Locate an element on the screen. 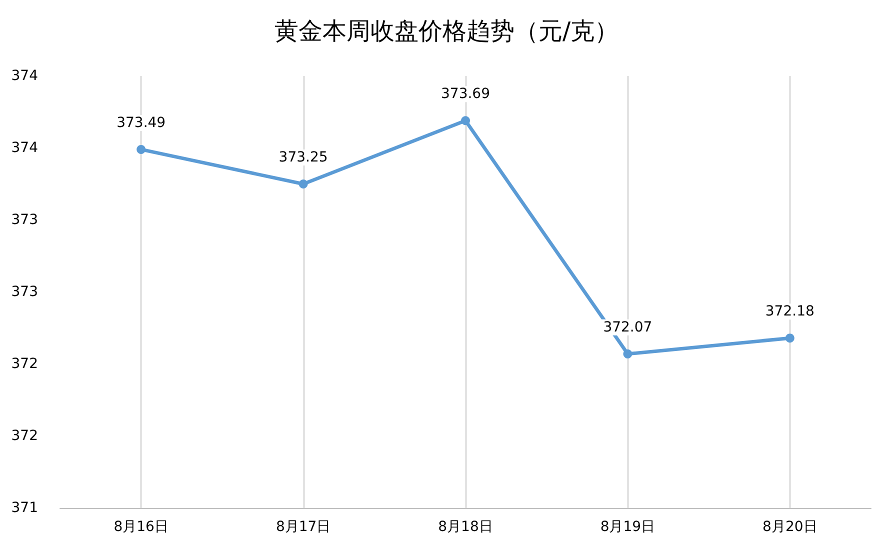 Image resolution: width=893 pixels, height=554 pixels. x-tick-label: 8月18日 is located at coordinates (465, 527).